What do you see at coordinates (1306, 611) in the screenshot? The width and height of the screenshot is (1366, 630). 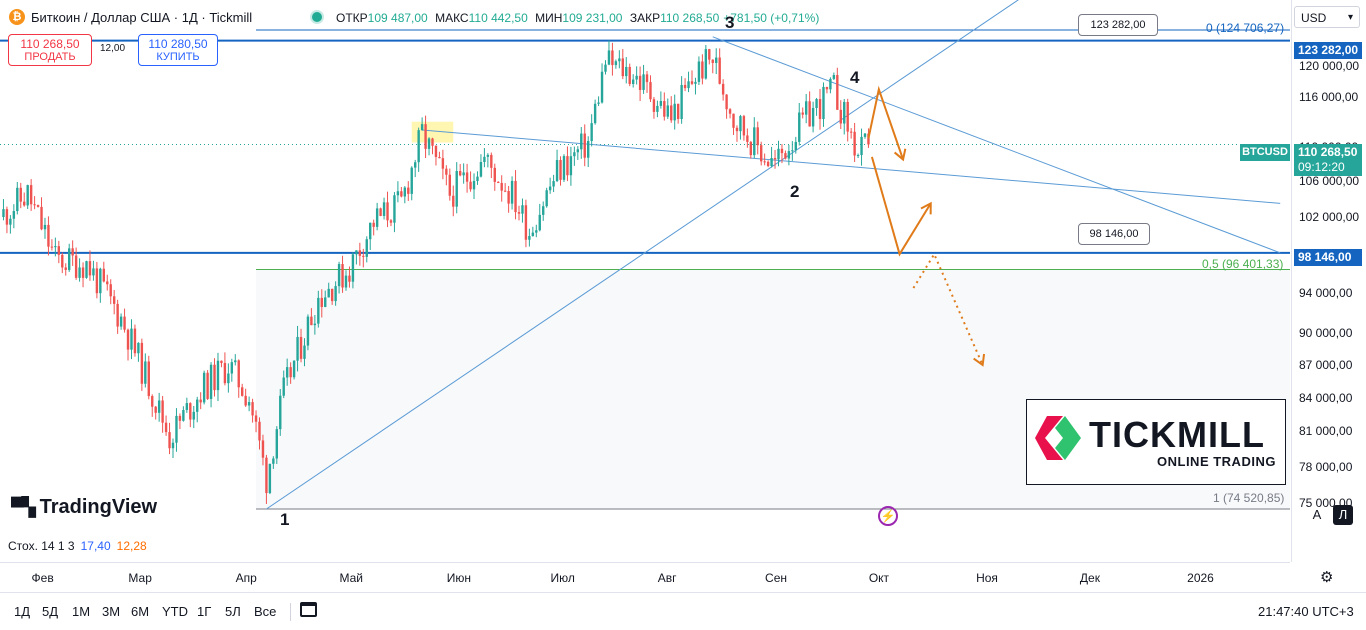 I see `clock: 21:47:40 UTC+3` at bounding box center [1306, 611].